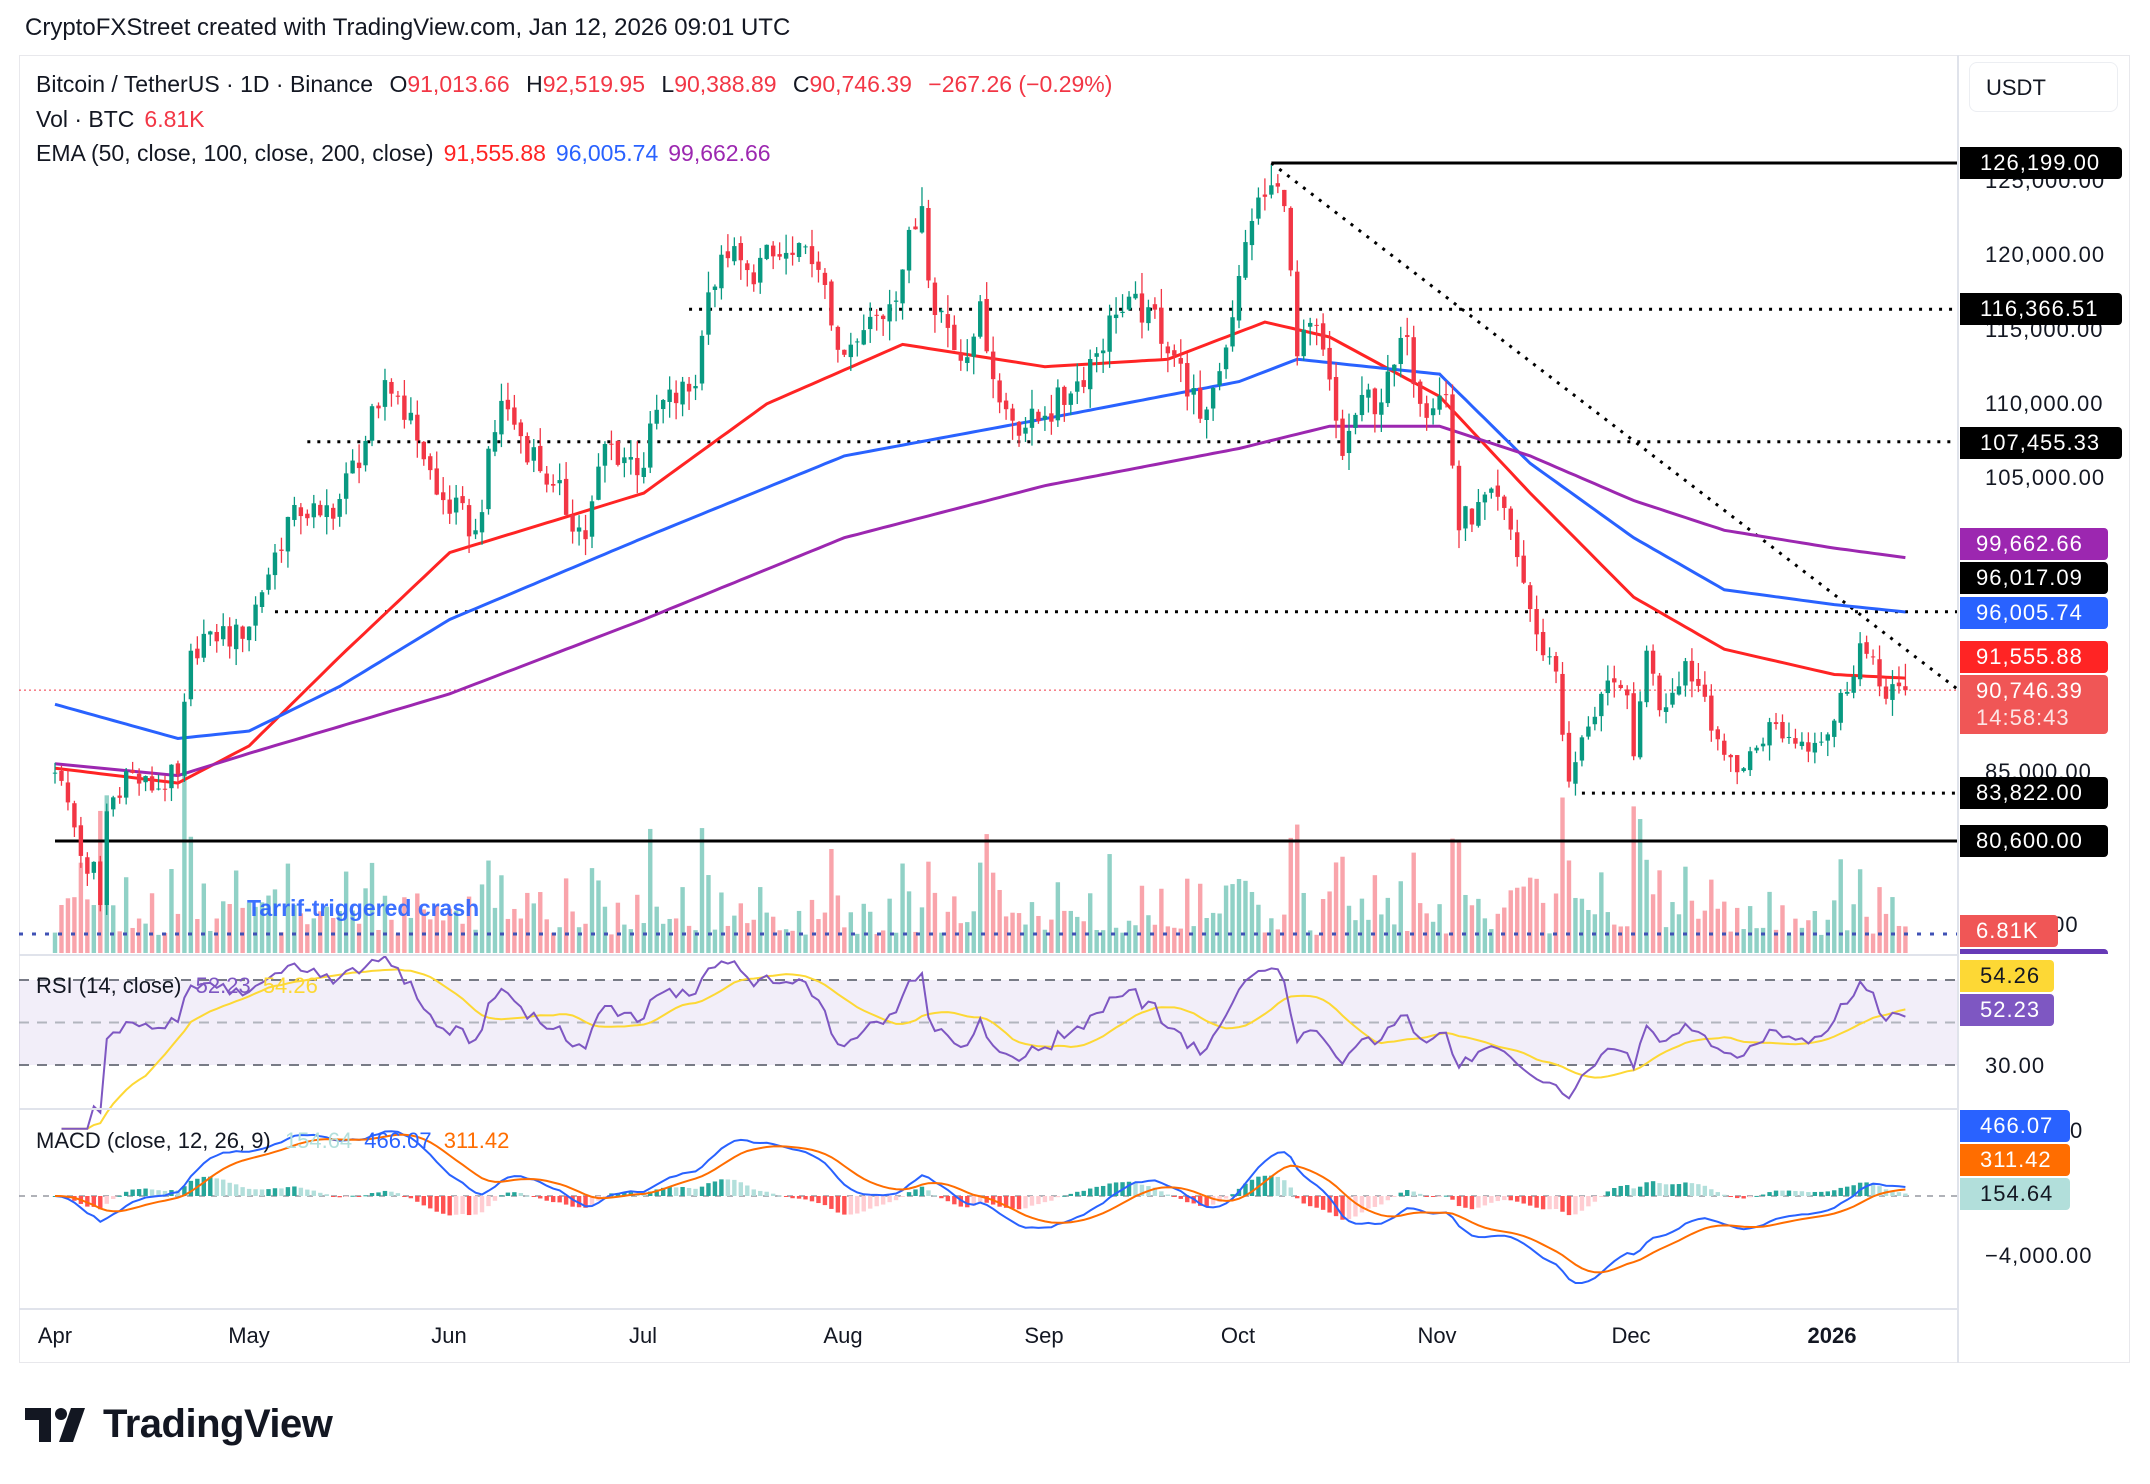  I want to click on level-label-96017: 96,017.09, so click(2034, 578).